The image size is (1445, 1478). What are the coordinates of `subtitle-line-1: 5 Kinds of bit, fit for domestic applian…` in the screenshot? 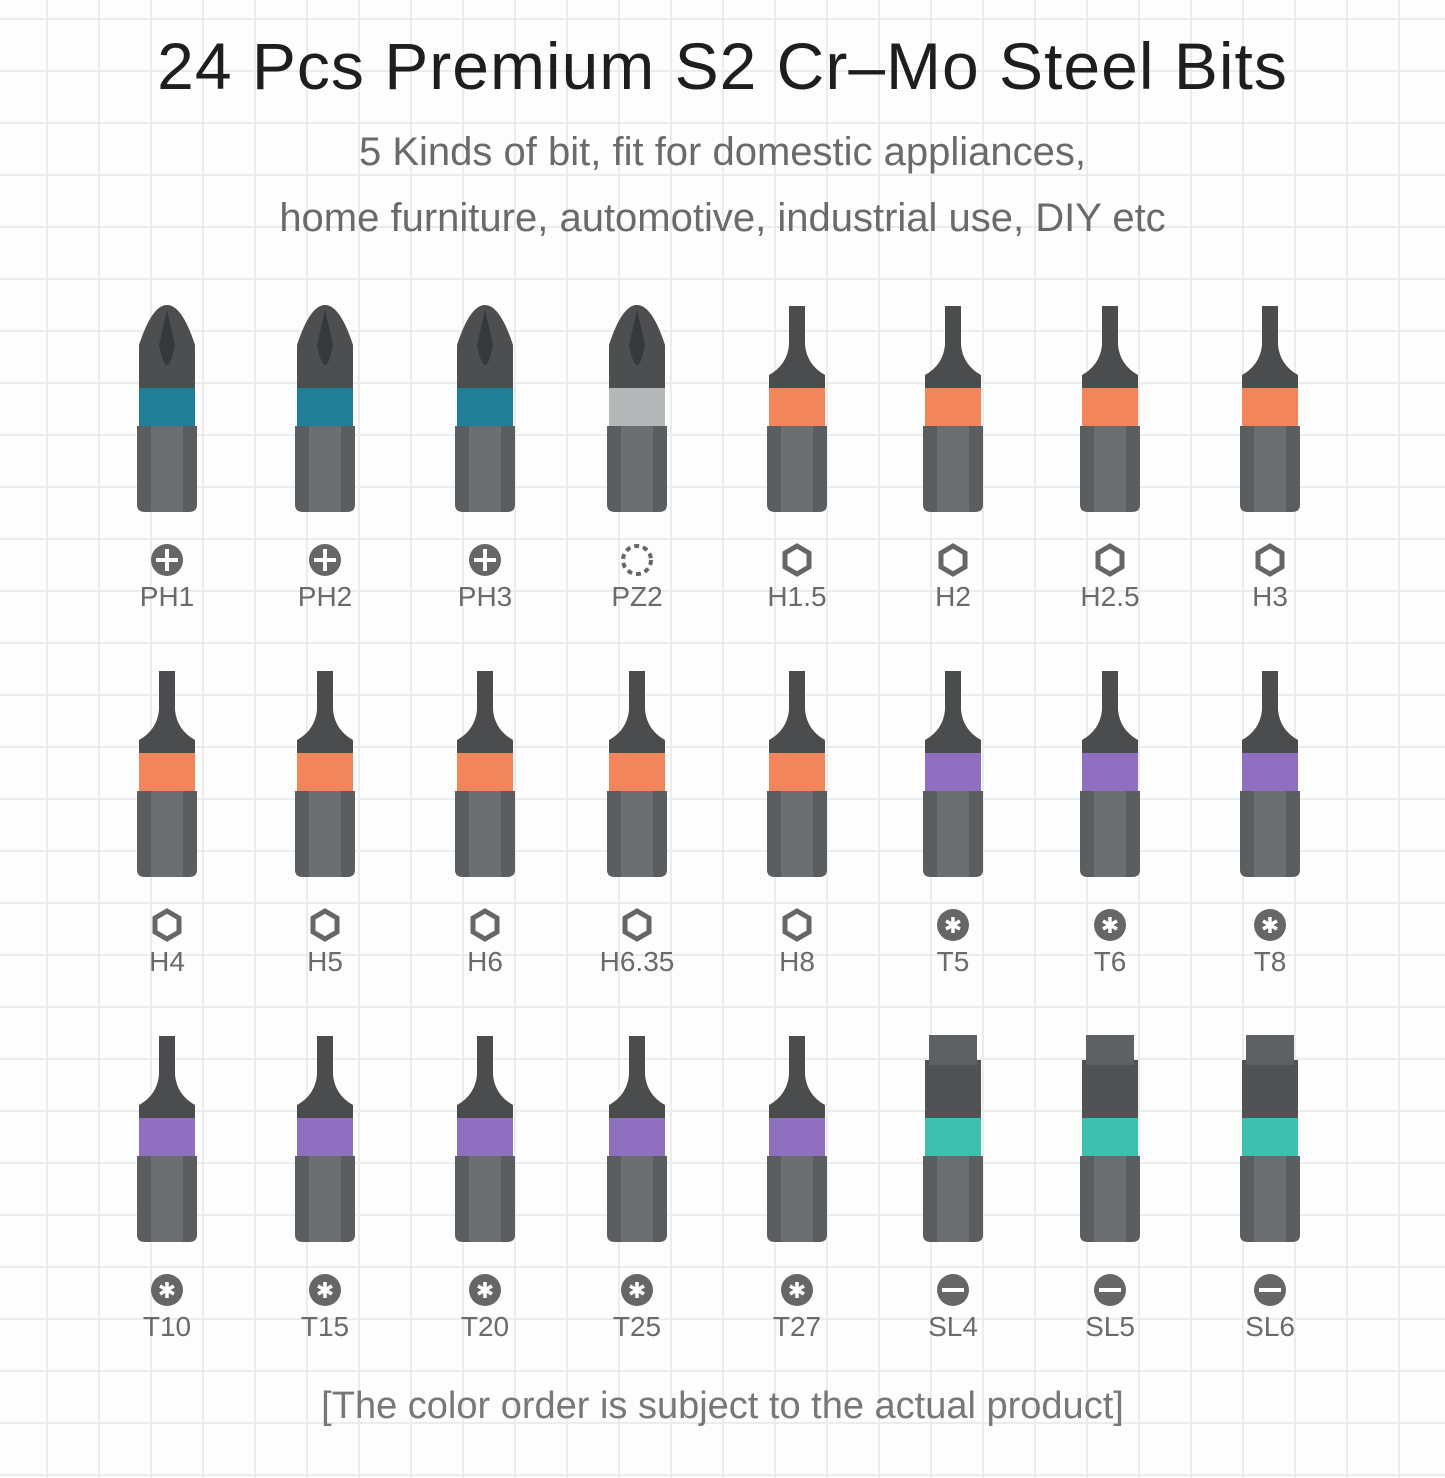 It's located at (722, 152).